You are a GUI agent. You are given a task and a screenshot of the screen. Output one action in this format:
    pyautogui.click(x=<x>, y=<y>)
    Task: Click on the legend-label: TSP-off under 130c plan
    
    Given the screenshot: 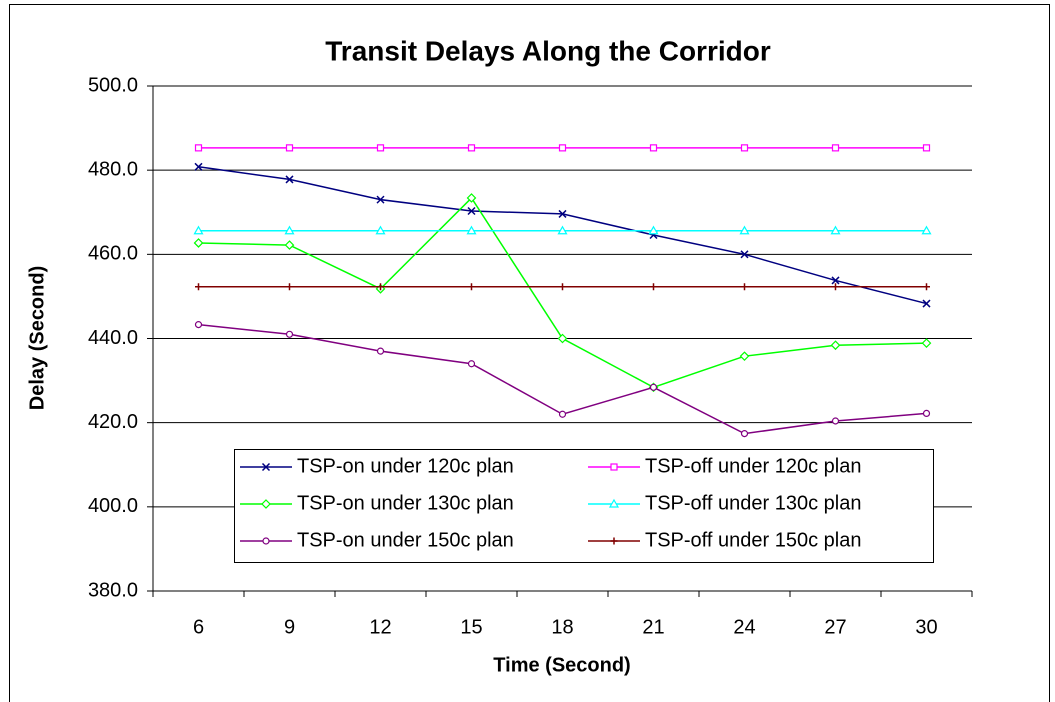 What is the action you would take?
    pyautogui.click(x=753, y=503)
    